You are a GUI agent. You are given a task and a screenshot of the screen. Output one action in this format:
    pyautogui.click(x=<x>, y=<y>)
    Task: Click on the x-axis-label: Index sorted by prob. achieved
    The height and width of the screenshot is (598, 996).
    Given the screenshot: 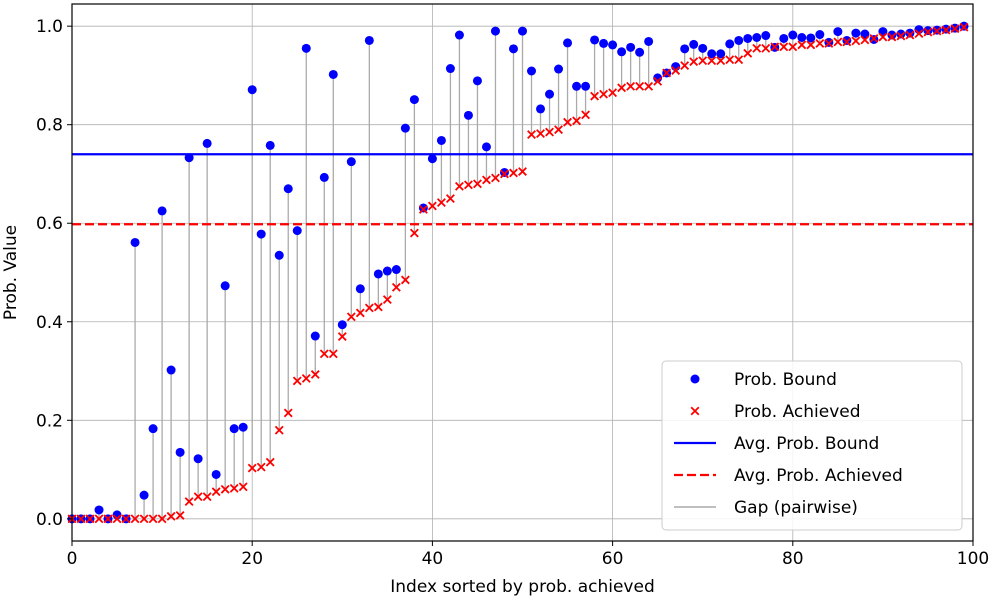 What is the action you would take?
    pyautogui.click(x=522, y=587)
    